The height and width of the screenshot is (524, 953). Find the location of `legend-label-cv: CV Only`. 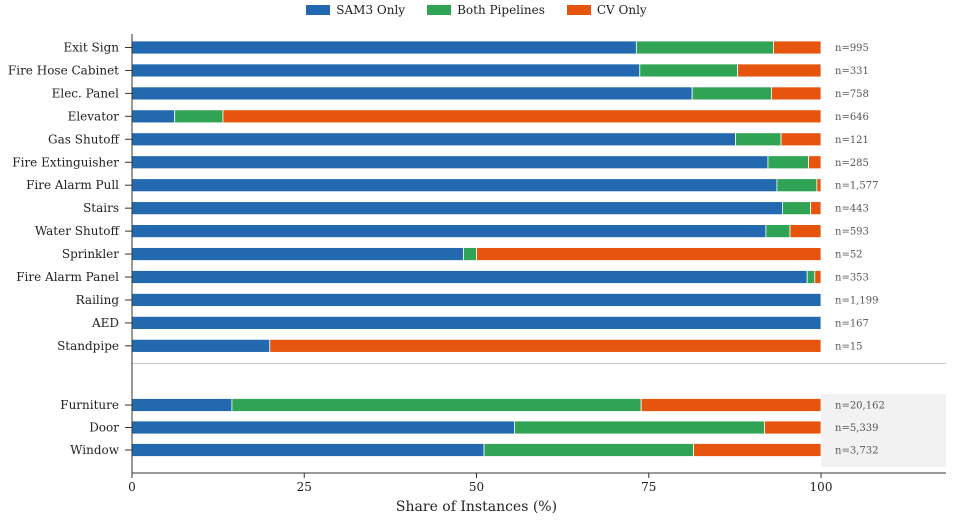

legend-label-cv: CV Only is located at coordinates (621, 10).